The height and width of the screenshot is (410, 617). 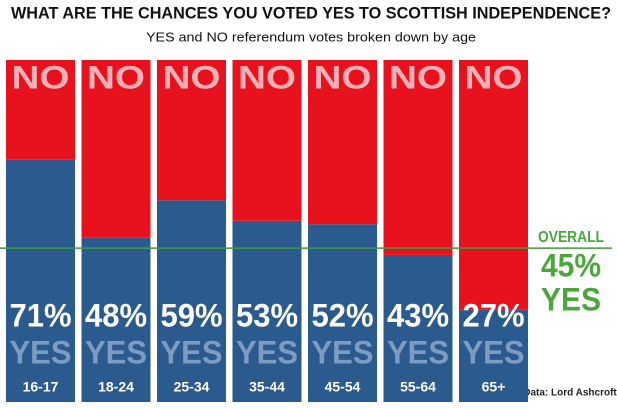 What do you see at coordinates (571, 265) in the screenshot?
I see `overall-value: 45%` at bounding box center [571, 265].